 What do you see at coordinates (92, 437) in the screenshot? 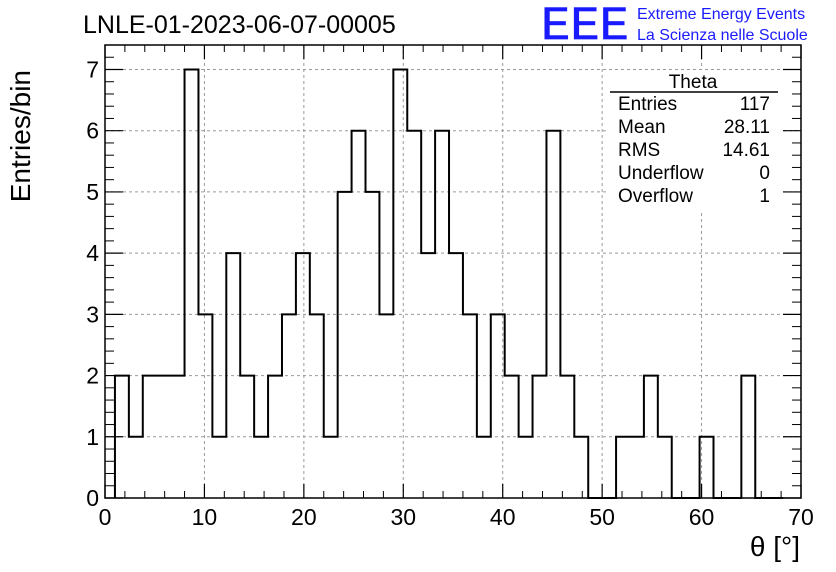
I see `y-tick-label: 1` at bounding box center [92, 437].